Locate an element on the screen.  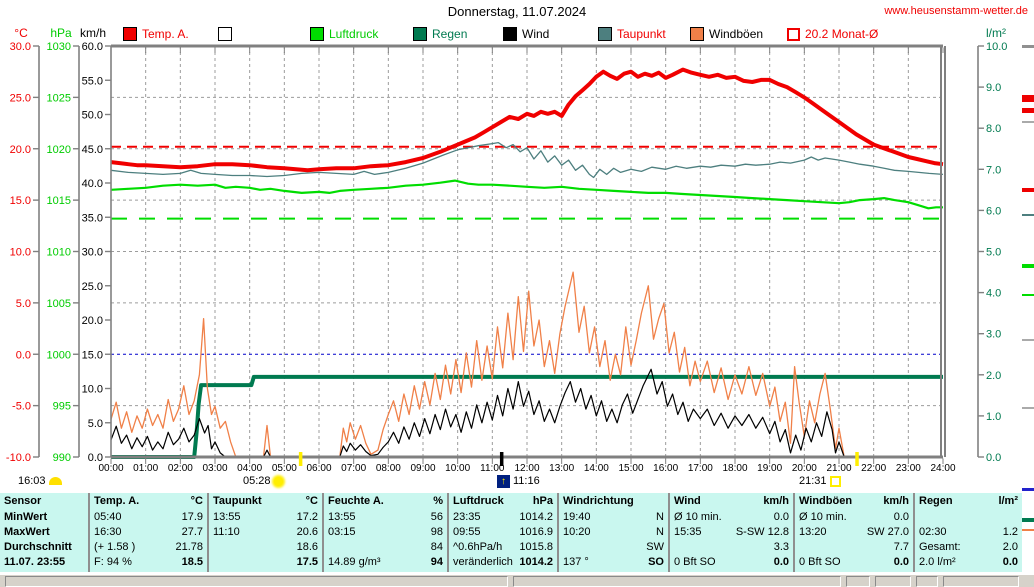
table-header-title: Windrichtung is located at coordinates (598, 501).